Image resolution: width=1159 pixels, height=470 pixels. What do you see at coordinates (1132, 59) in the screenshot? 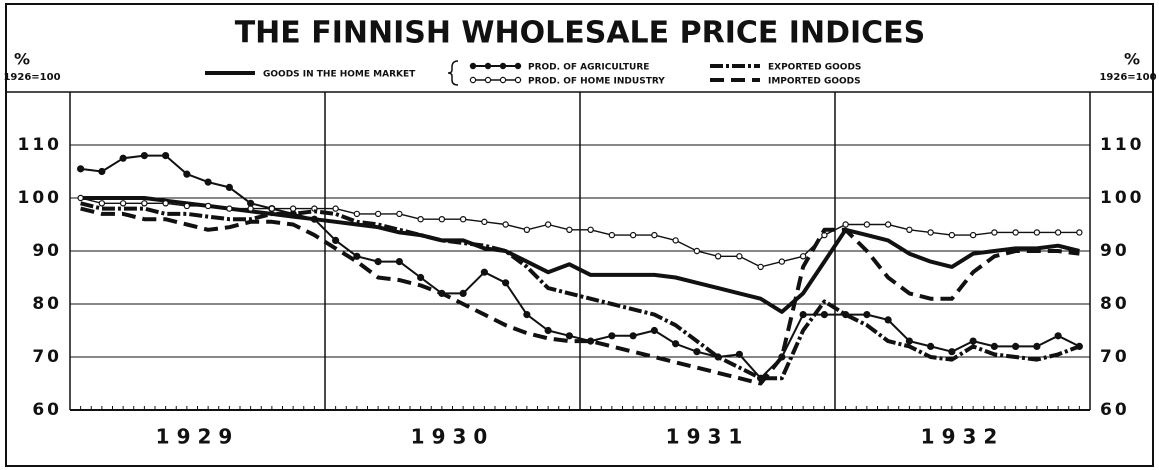
I see `y2-unit: %` at bounding box center [1132, 59].